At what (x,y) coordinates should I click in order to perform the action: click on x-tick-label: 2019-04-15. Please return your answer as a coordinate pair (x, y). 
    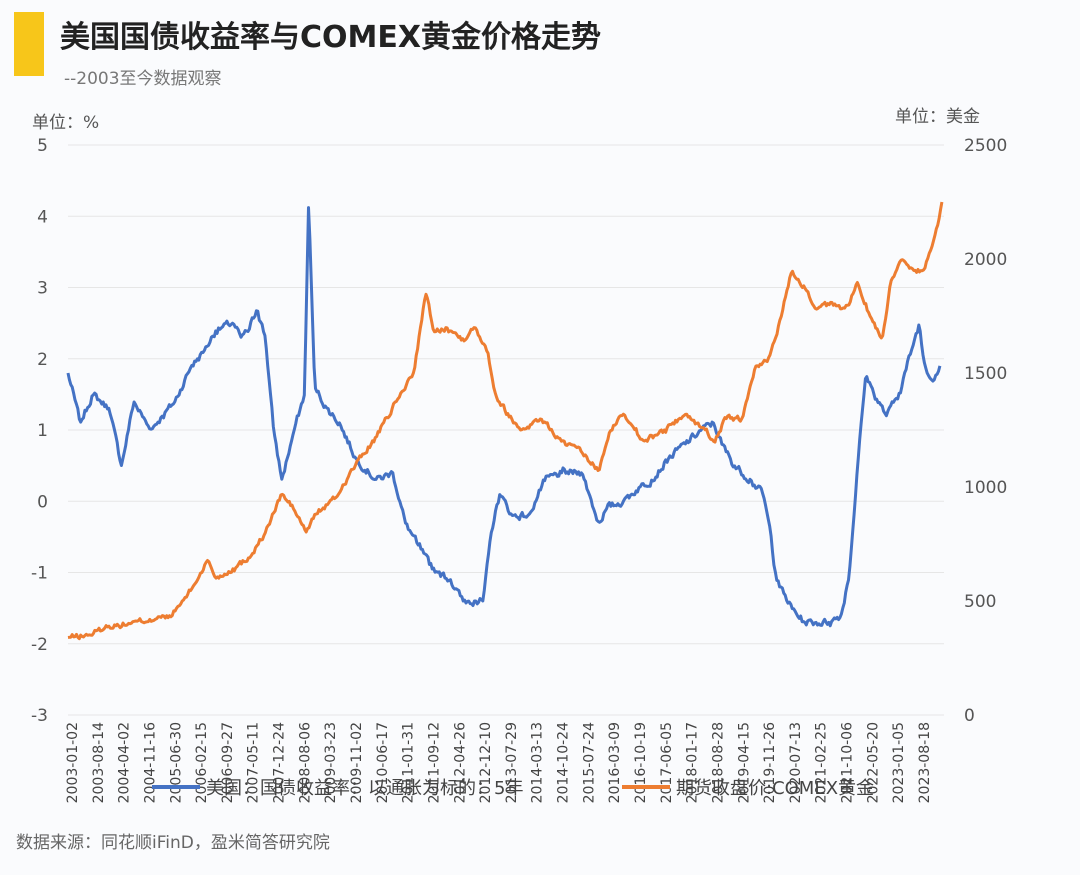
    Looking at the image, I should click on (744, 762).